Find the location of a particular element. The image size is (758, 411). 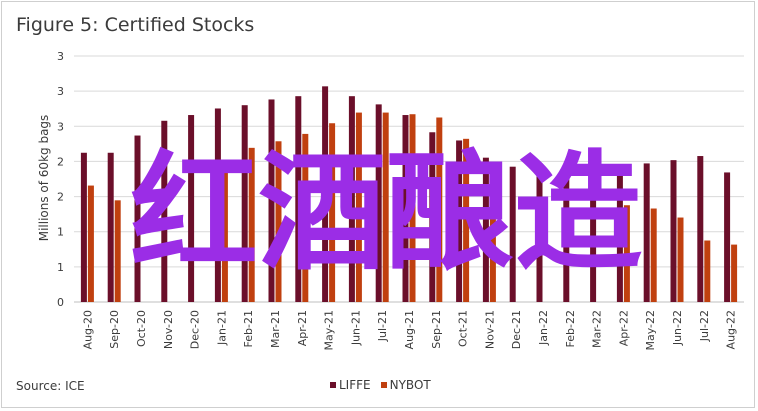

x-tick-label: Dec-20 is located at coordinates (195, 329).